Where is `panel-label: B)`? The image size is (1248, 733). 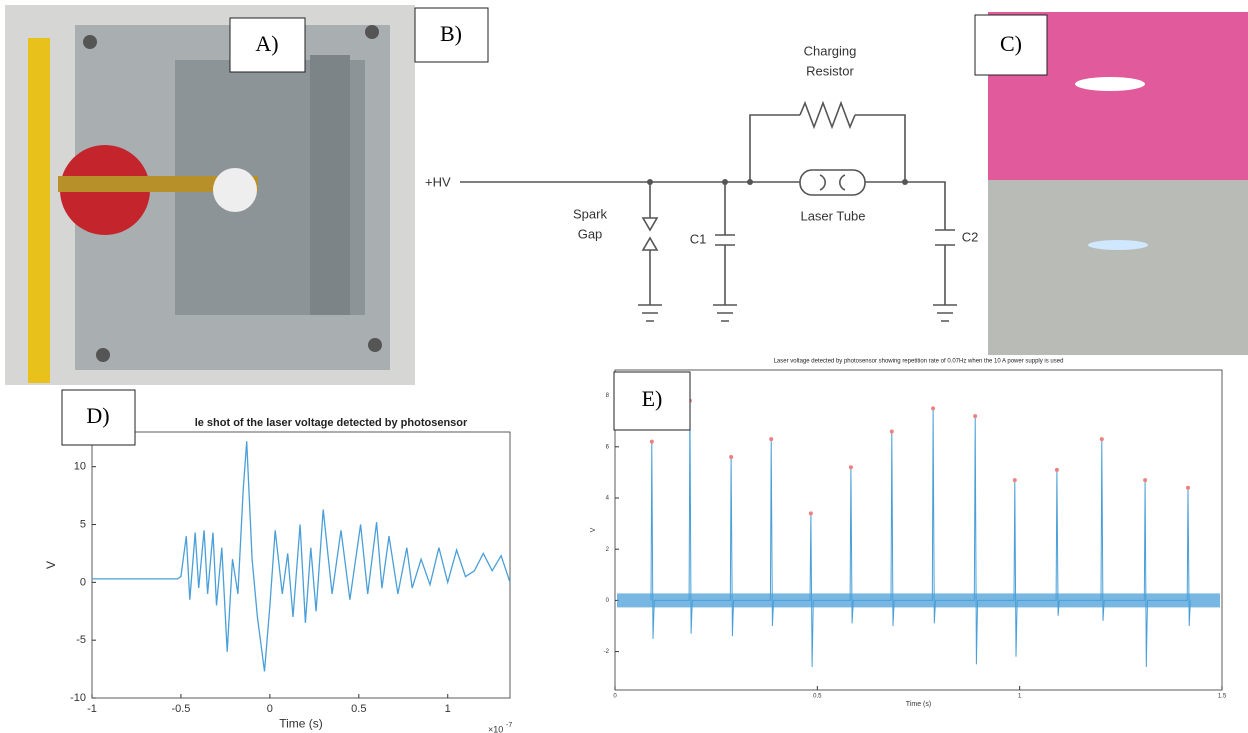
panel-label: B) is located at coordinates (451, 33).